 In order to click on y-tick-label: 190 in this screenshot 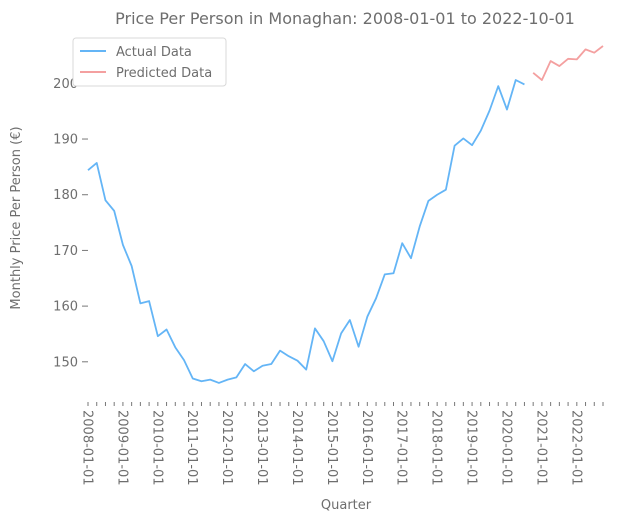, I will do `click(65, 140)`.